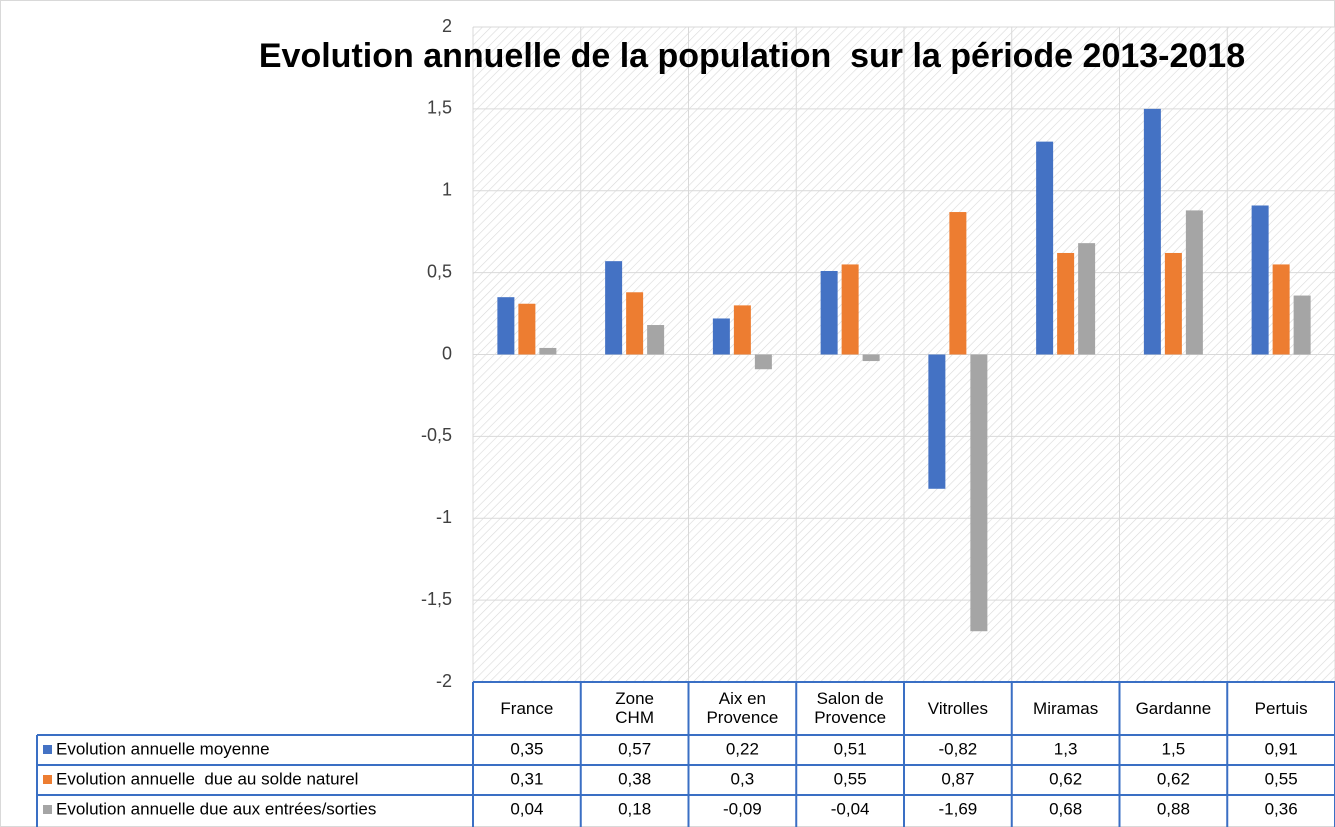 The image size is (1335, 827). I want to click on x-tick-label: Salon de Provence, so click(850, 708).